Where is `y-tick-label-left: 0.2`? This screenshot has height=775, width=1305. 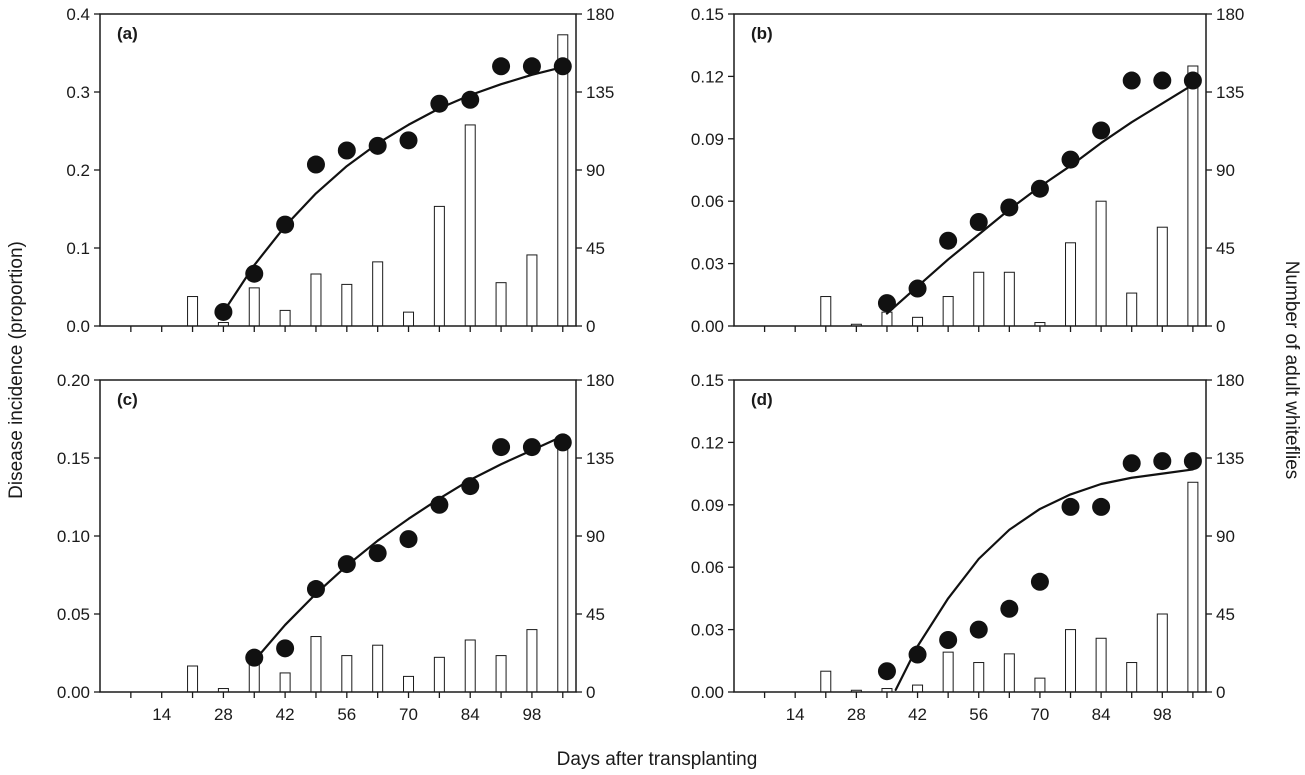 y-tick-label-left: 0.2 is located at coordinates (78, 170).